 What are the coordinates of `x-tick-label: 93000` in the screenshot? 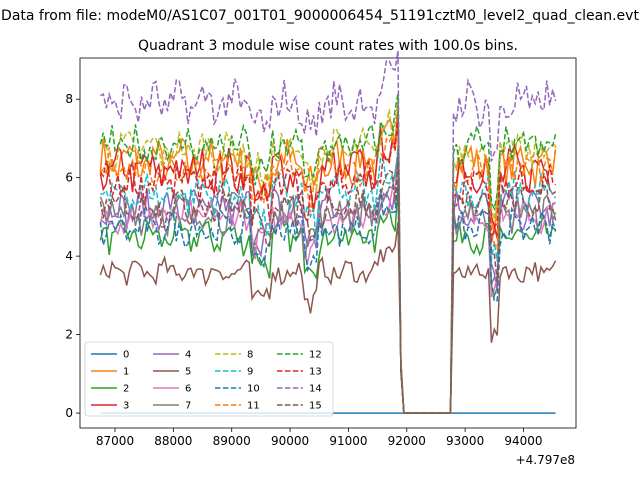 It's located at (465, 441).